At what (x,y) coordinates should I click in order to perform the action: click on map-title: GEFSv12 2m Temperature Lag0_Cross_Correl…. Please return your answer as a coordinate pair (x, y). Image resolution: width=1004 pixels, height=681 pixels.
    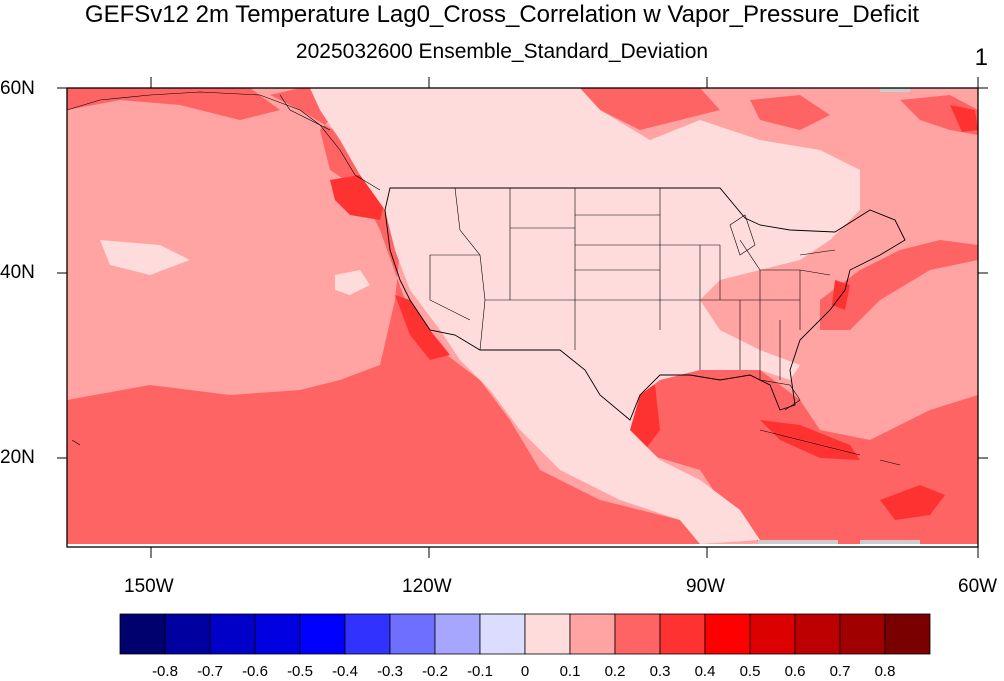
    Looking at the image, I should click on (502, 14).